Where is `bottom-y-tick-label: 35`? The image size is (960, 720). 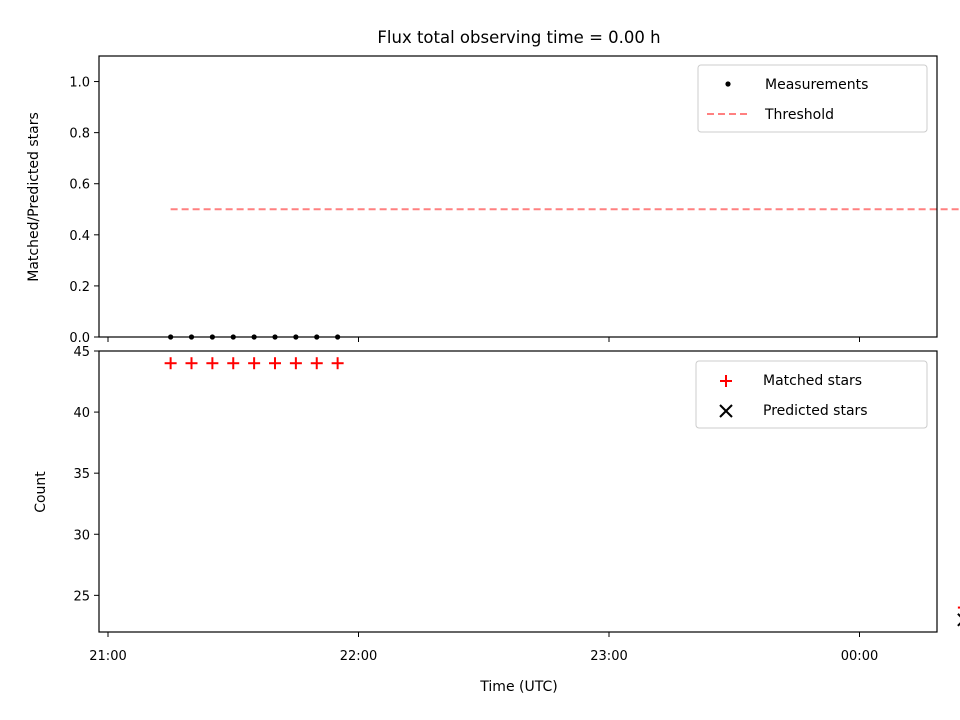 bottom-y-tick-label: 35 is located at coordinates (81, 474).